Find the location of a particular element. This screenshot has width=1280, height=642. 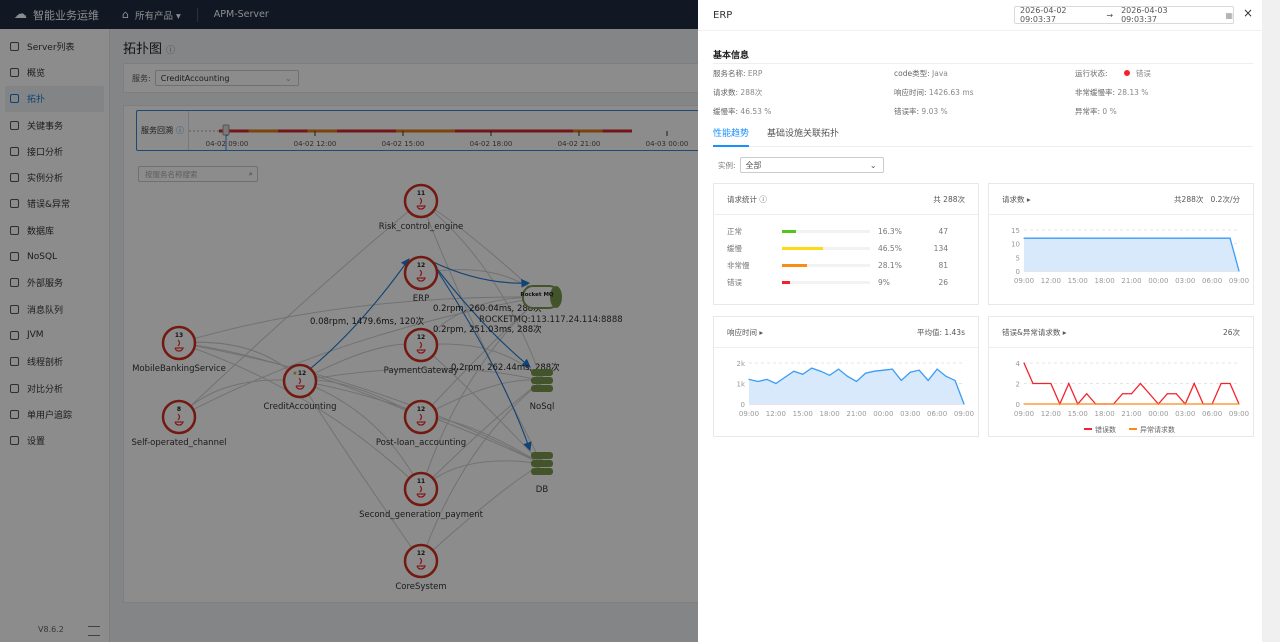

timeline-tick-label: 04-03 00:00 is located at coordinates (667, 144).